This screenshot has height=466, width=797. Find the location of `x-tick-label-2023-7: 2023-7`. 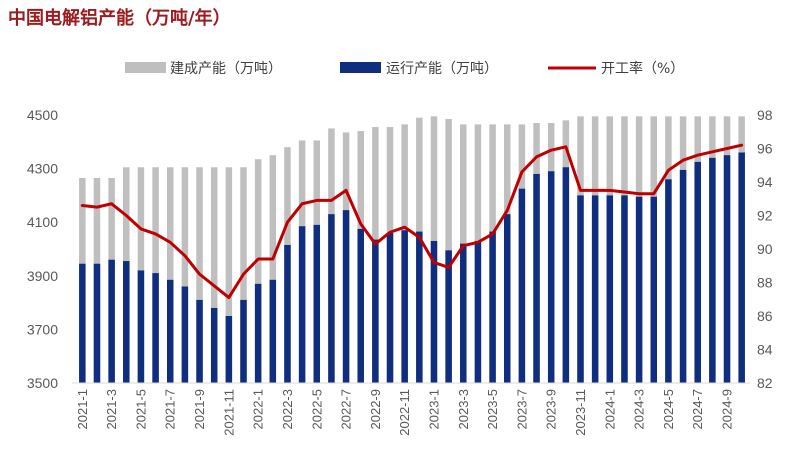

x-tick-label-2023-7: 2023-7 is located at coordinates (521, 409).